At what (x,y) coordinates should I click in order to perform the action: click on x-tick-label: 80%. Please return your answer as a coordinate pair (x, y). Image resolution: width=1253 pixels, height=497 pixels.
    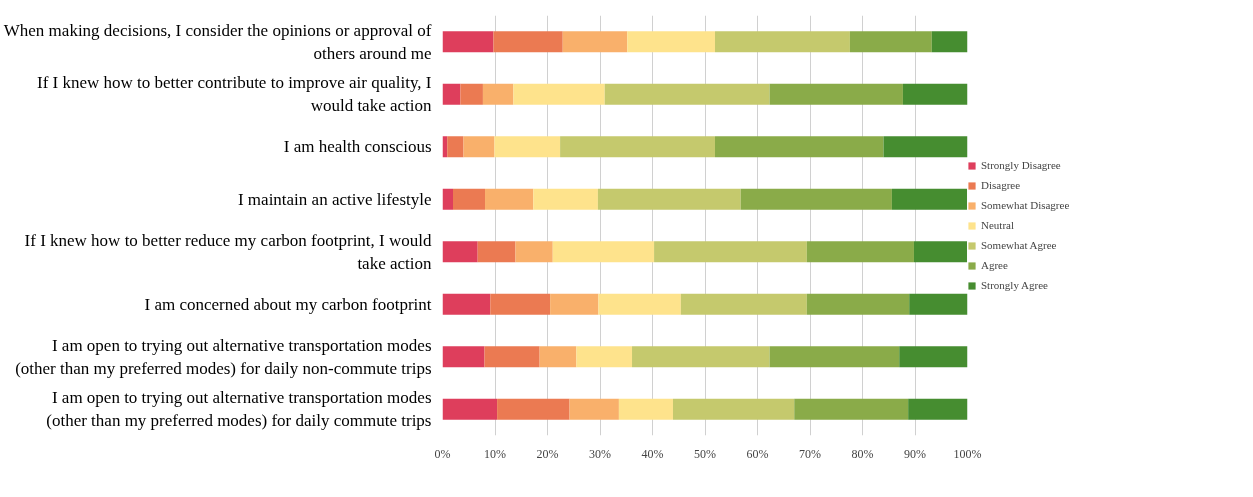
    Looking at the image, I should click on (862, 453).